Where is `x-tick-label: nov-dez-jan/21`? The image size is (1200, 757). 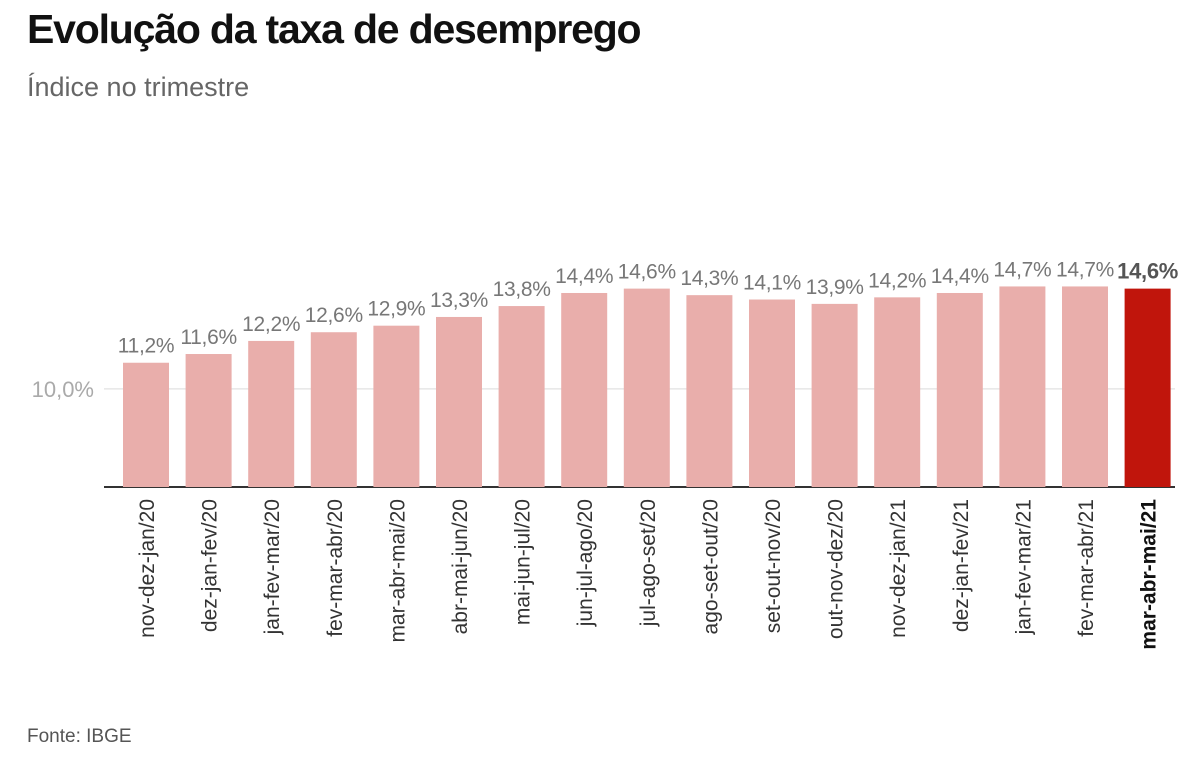
x-tick-label: nov-dez-jan/21 is located at coordinates (898, 568).